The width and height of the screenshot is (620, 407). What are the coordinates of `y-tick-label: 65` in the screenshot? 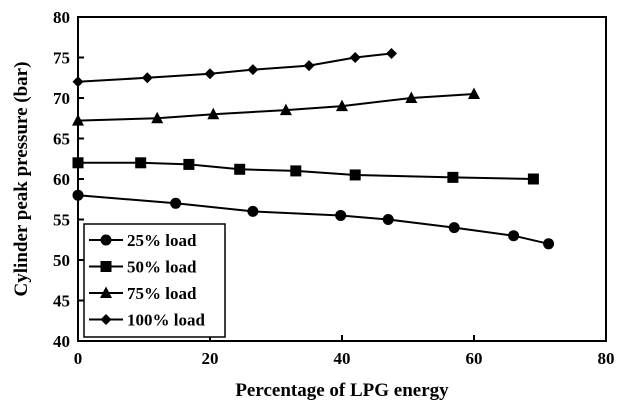 It's located at (61, 139).